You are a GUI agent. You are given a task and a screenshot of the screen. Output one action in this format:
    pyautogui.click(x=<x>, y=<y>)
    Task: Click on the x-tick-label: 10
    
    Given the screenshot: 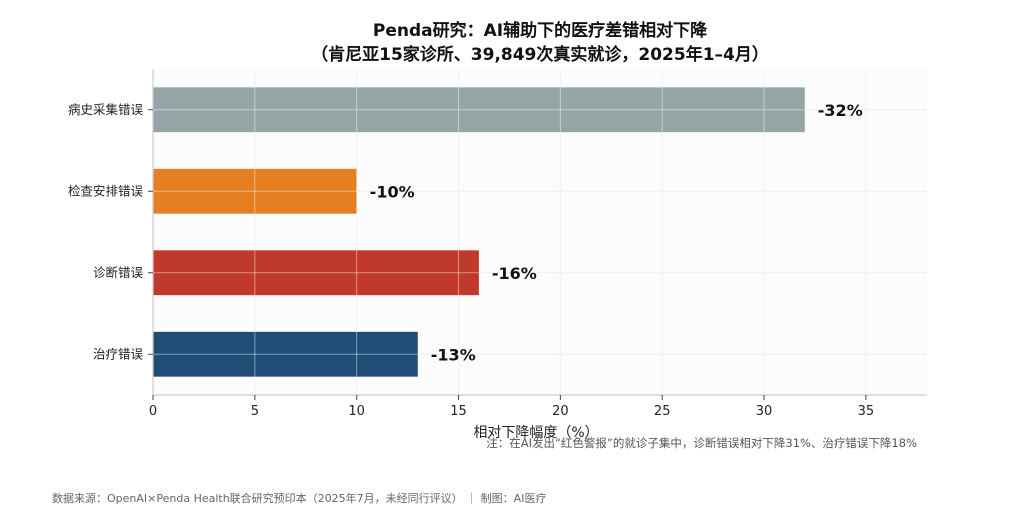 What is the action you would take?
    pyautogui.click(x=356, y=411)
    